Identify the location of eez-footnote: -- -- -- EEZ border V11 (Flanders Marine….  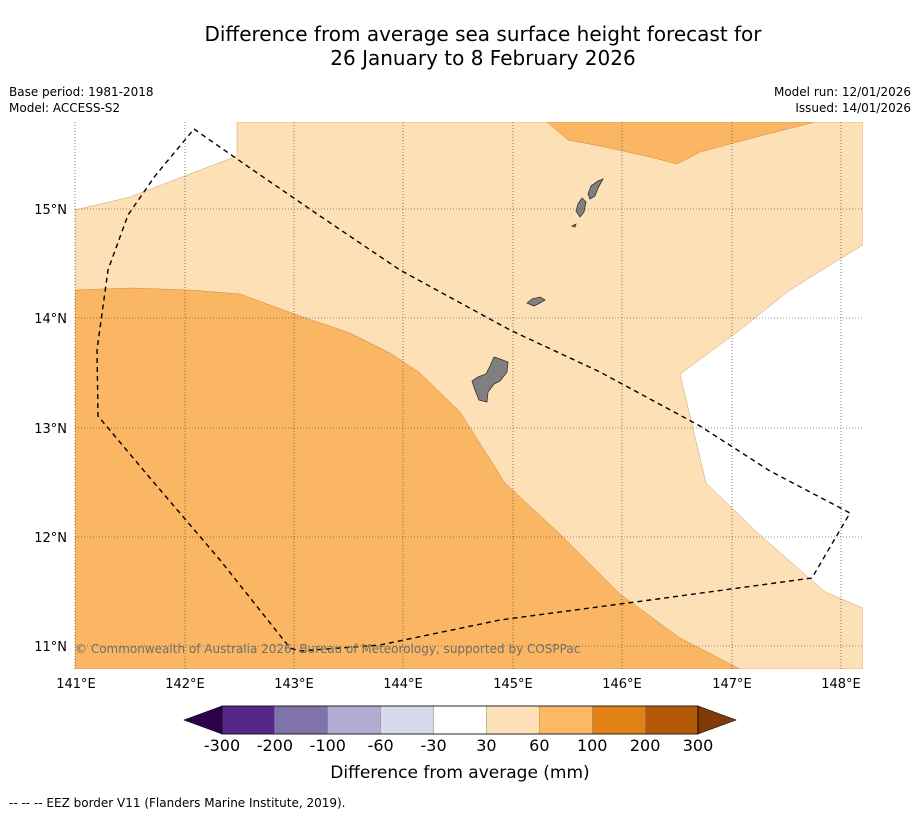
(177, 803).